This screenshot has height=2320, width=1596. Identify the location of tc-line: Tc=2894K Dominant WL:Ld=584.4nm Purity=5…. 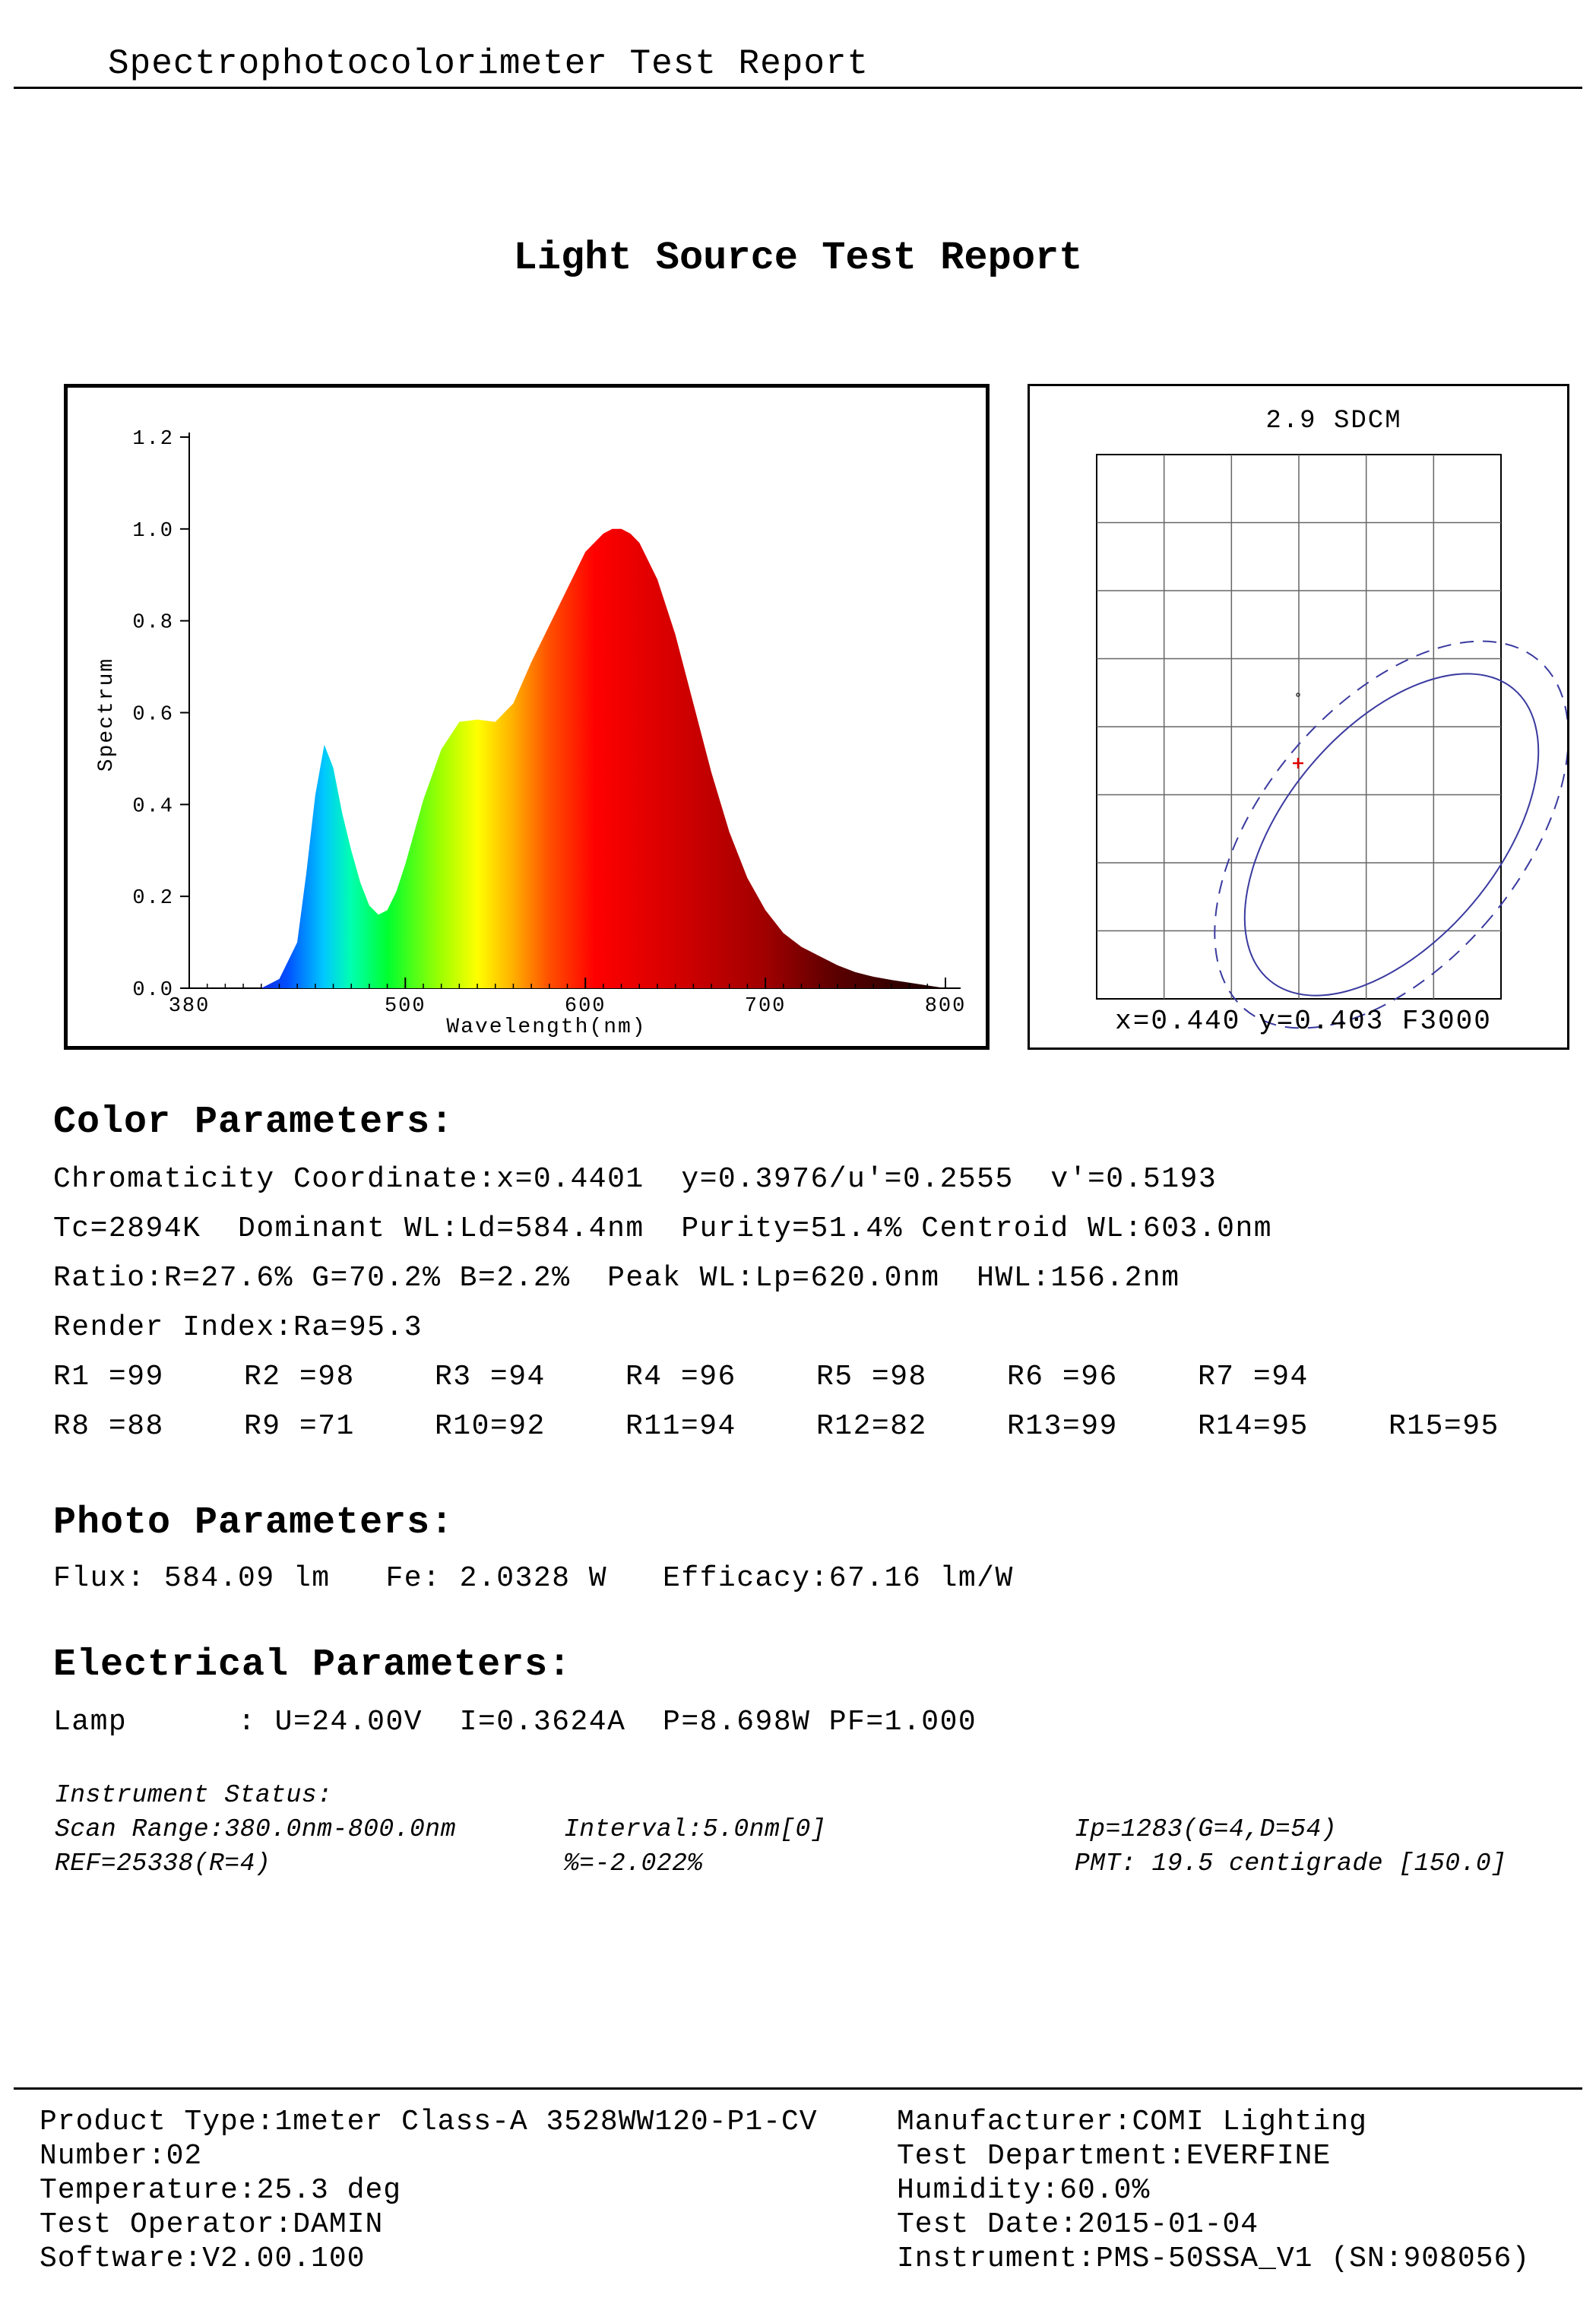
(663, 1228).